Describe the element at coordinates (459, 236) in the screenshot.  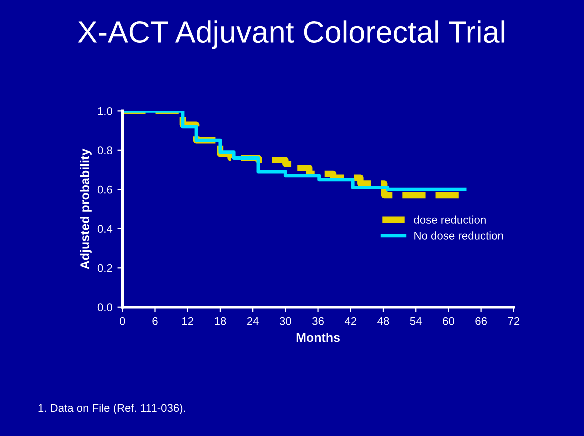
I see `legend-label: No dose reduction` at that location.